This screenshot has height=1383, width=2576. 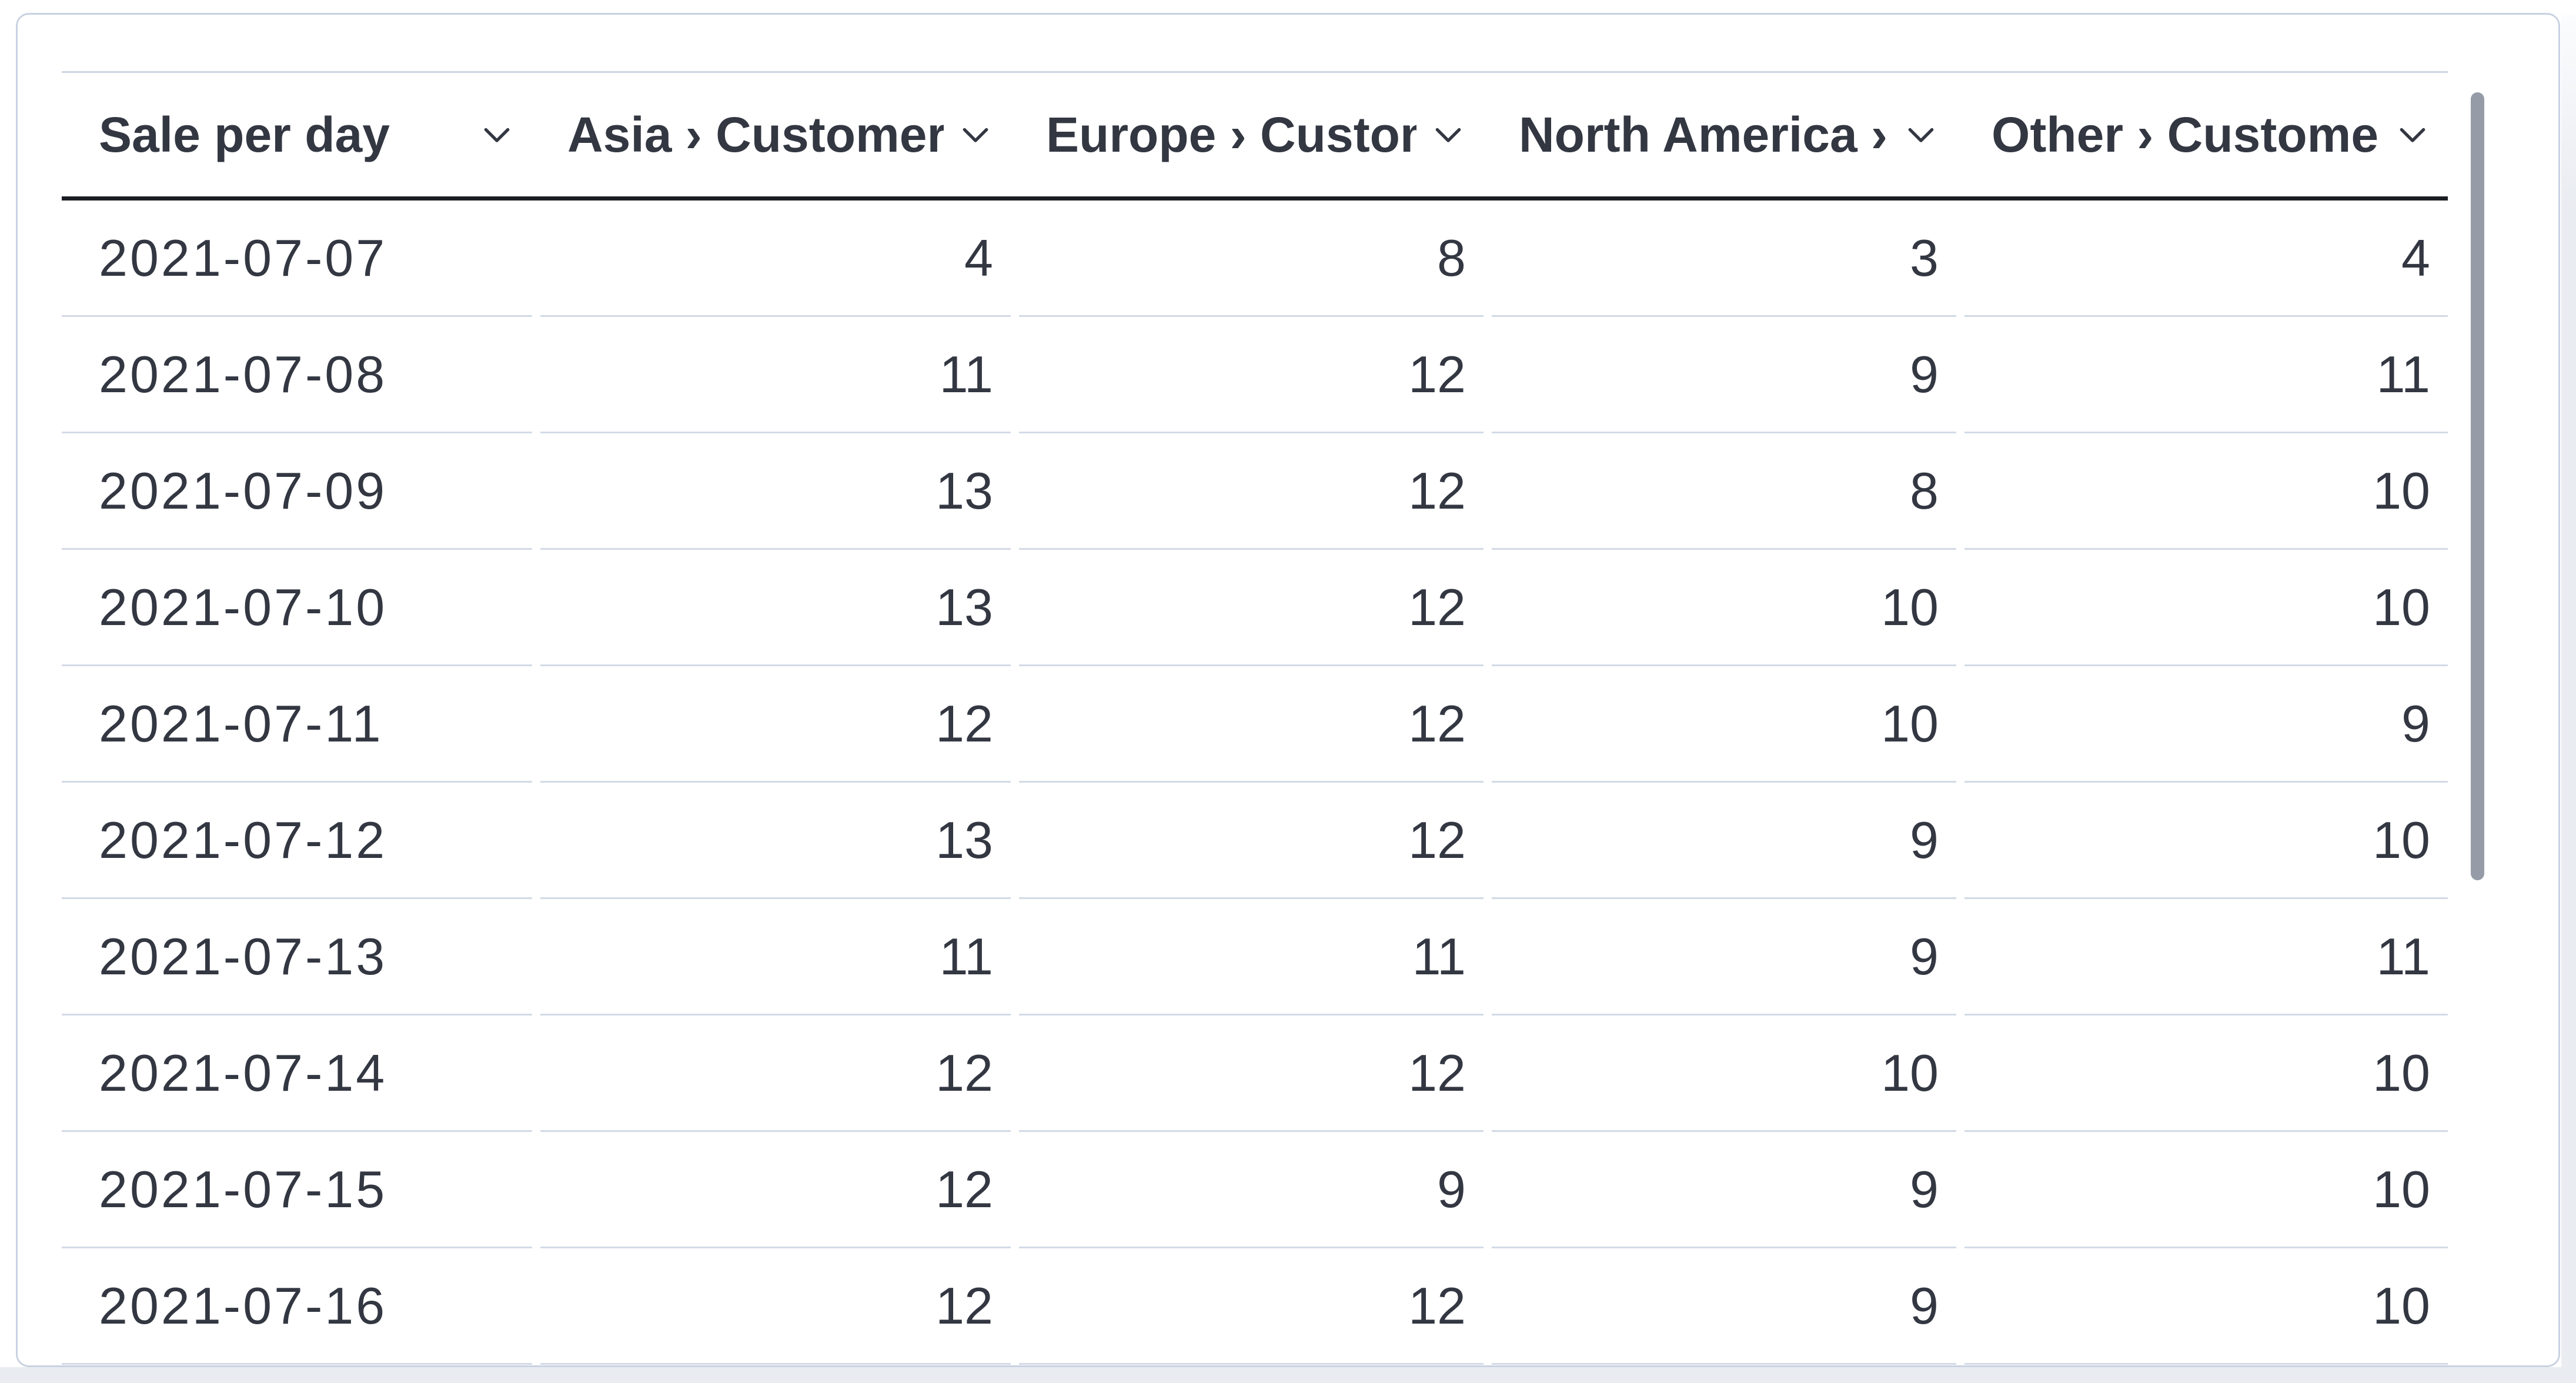 I want to click on table-row: 2021-07-09 13 12 8 10, so click(x=1255, y=491).